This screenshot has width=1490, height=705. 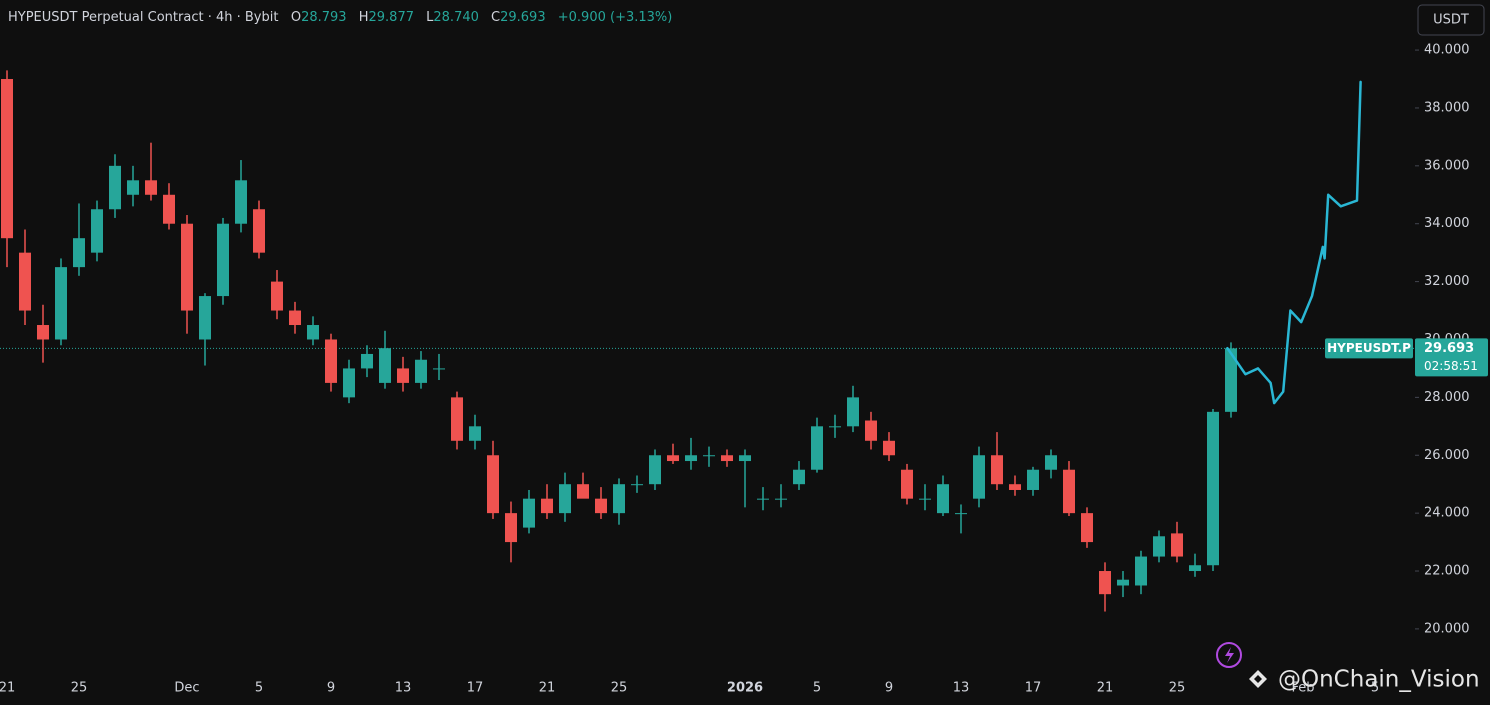 What do you see at coordinates (363, 17) in the screenshot?
I see `high-label: H` at bounding box center [363, 17].